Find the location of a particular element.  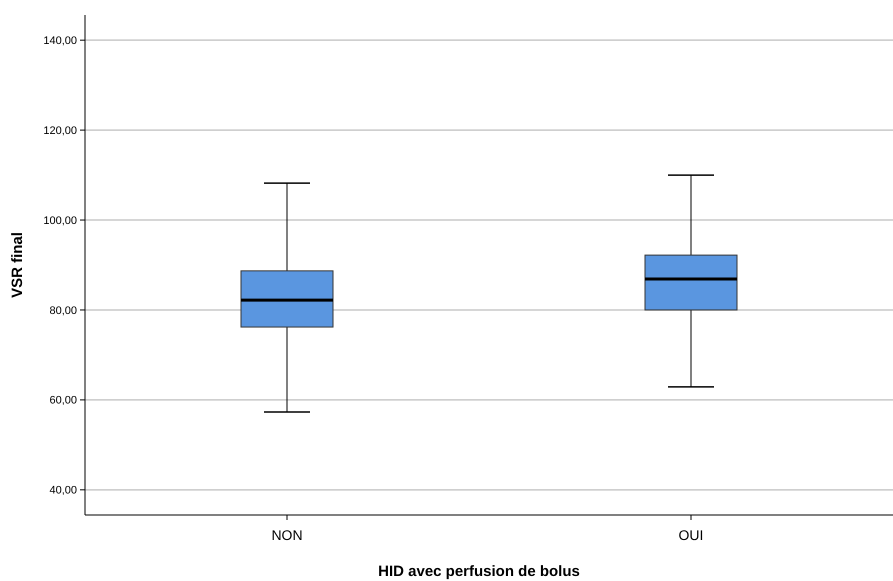

x-tick-label: OUI is located at coordinates (691, 535).